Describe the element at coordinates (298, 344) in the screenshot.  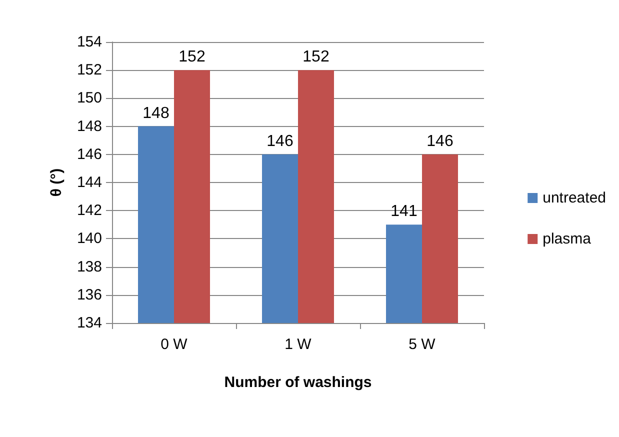
I see `x-tick-label: 1 W` at that location.